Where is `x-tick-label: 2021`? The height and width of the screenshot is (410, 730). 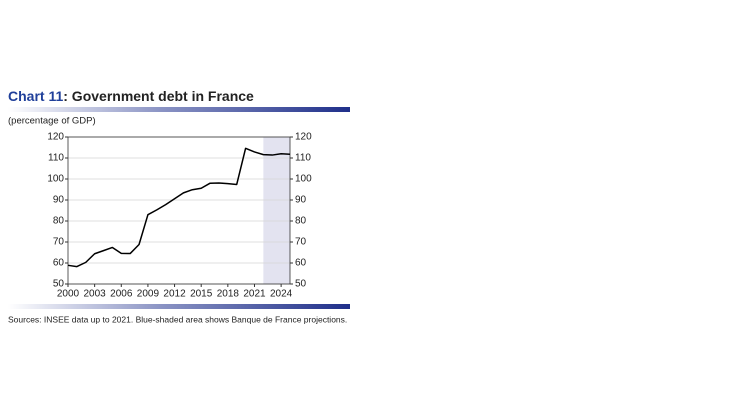
x-tick-label: 2021 is located at coordinates (254, 294).